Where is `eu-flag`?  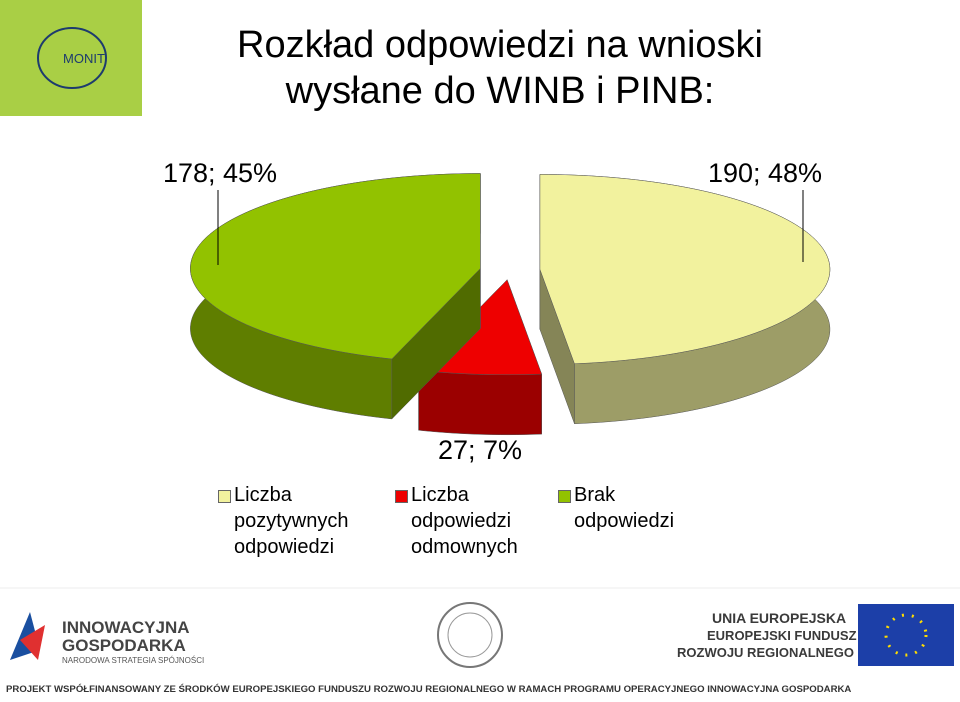
eu-flag is located at coordinates (906, 635).